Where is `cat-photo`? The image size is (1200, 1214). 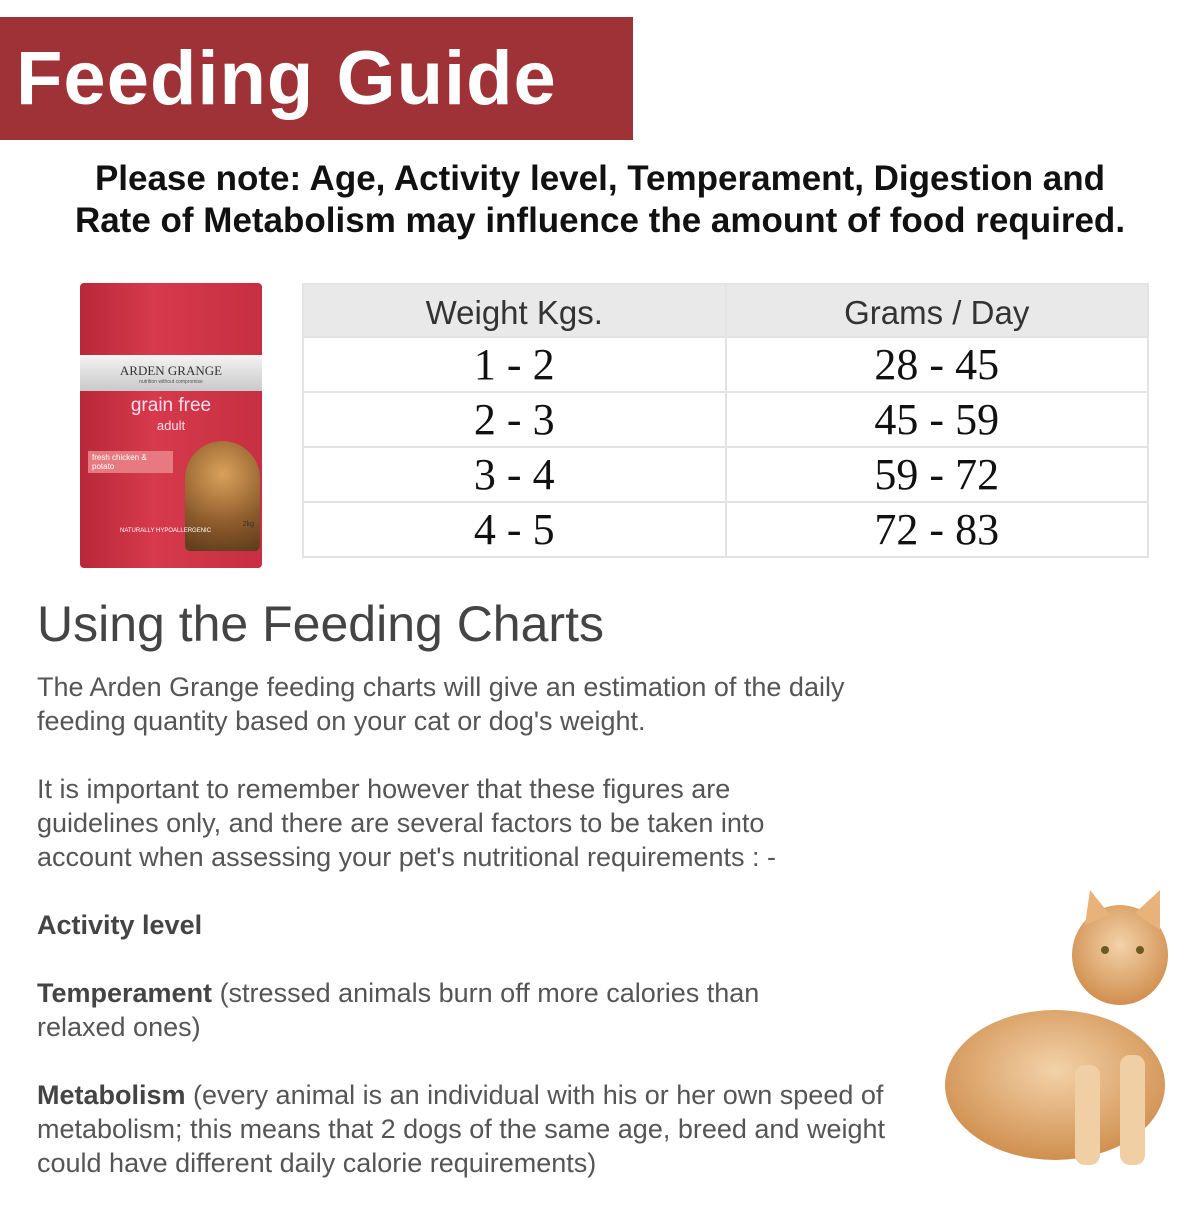 cat-photo is located at coordinates (1056, 1027).